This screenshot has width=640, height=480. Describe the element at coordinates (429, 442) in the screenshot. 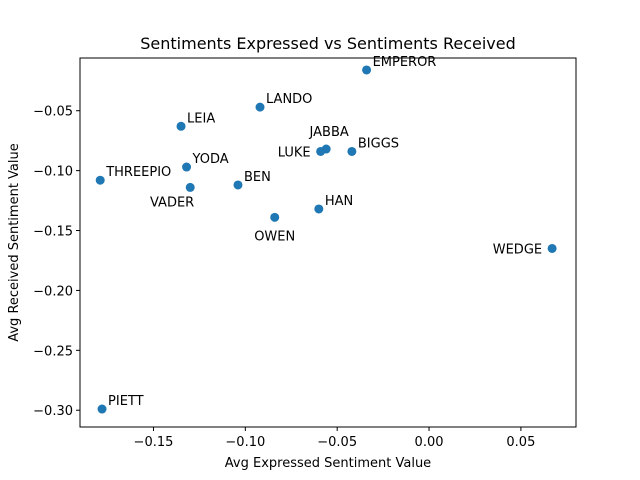

I see `x-tick-label: 0.00` at that location.